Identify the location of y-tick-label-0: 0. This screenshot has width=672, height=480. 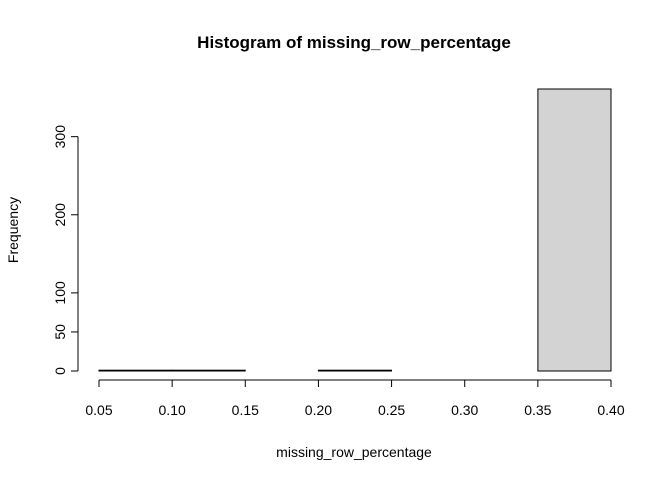
(60, 371).